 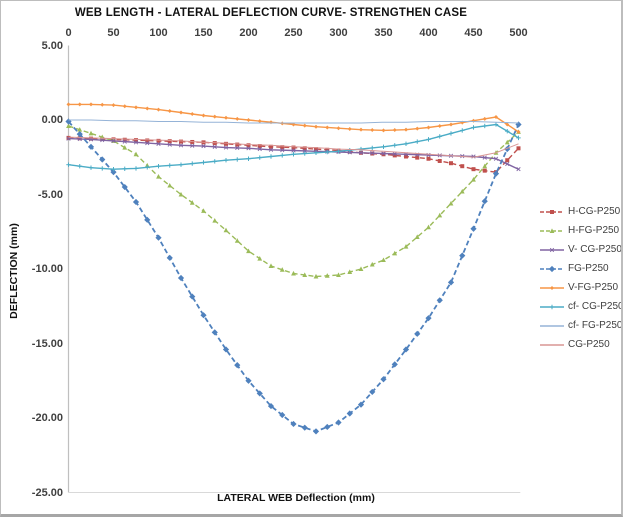 I want to click on x-axis-title: LATERAL WEB Deflection (mm), so click(x=296, y=498).